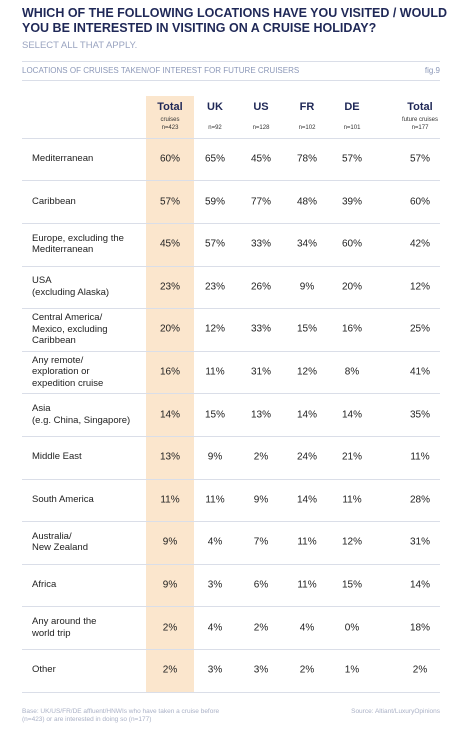  I want to click on cell-value: 12%, so click(307, 372).